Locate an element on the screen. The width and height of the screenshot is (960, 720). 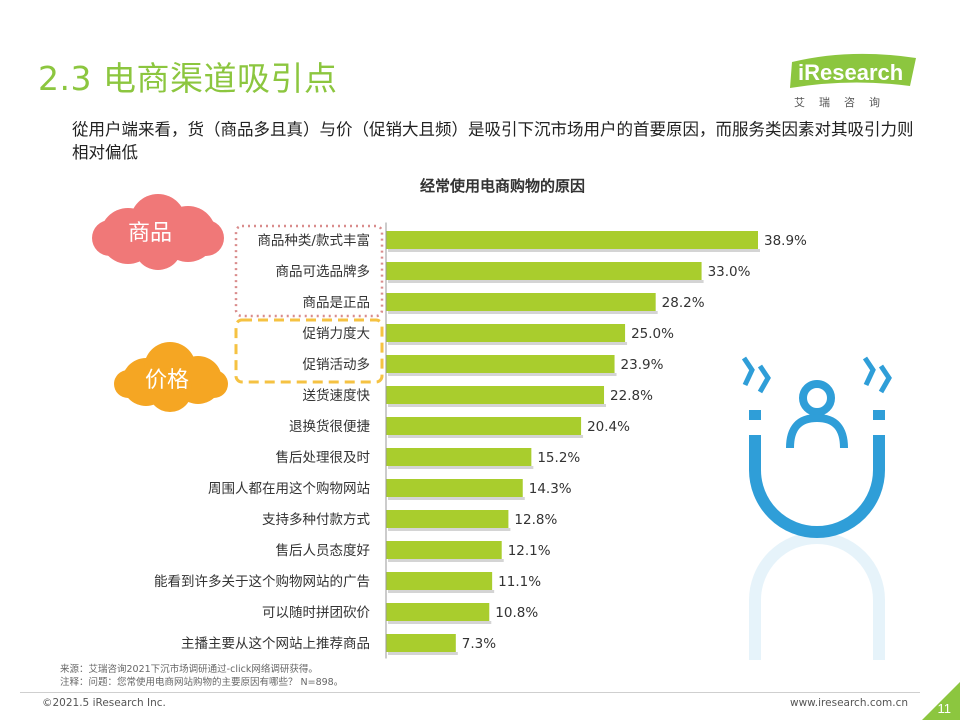
chart-title: 经常使用电商购物的原因 is located at coordinates (502, 186).